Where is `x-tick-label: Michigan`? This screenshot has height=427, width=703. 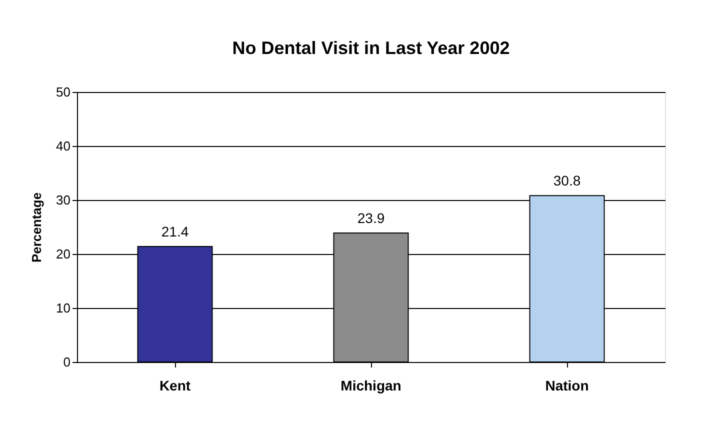
x-tick-label: Michigan is located at coordinates (371, 386).